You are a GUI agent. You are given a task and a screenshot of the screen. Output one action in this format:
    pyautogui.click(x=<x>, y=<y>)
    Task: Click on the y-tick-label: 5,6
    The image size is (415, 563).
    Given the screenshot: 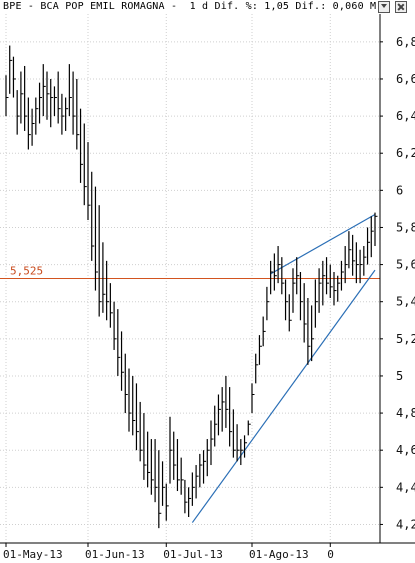 What is the action you would take?
    pyautogui.click(x=405, y=265)
    